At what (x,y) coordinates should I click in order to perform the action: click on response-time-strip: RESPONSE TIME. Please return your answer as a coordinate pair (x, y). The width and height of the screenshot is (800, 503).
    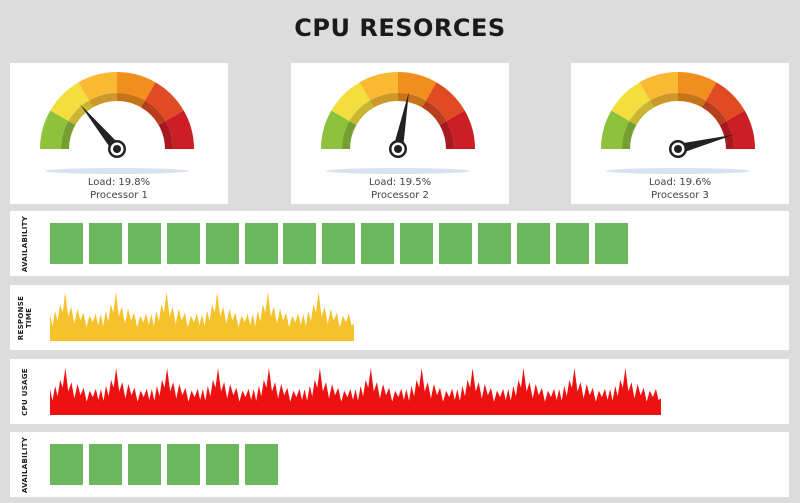
    Looking at the image, I should click on (399, 317).